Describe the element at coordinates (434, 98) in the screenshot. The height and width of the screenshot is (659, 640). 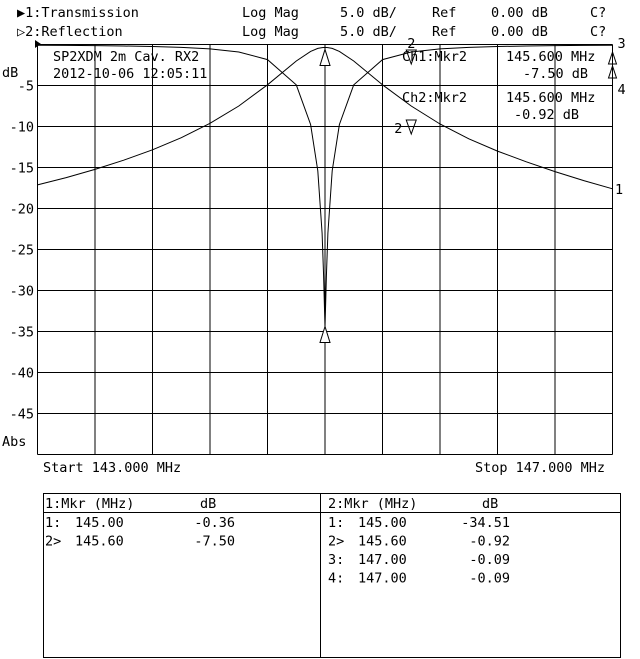
I see `ch2-marker-label: Ch2:Mkr2` at that location.